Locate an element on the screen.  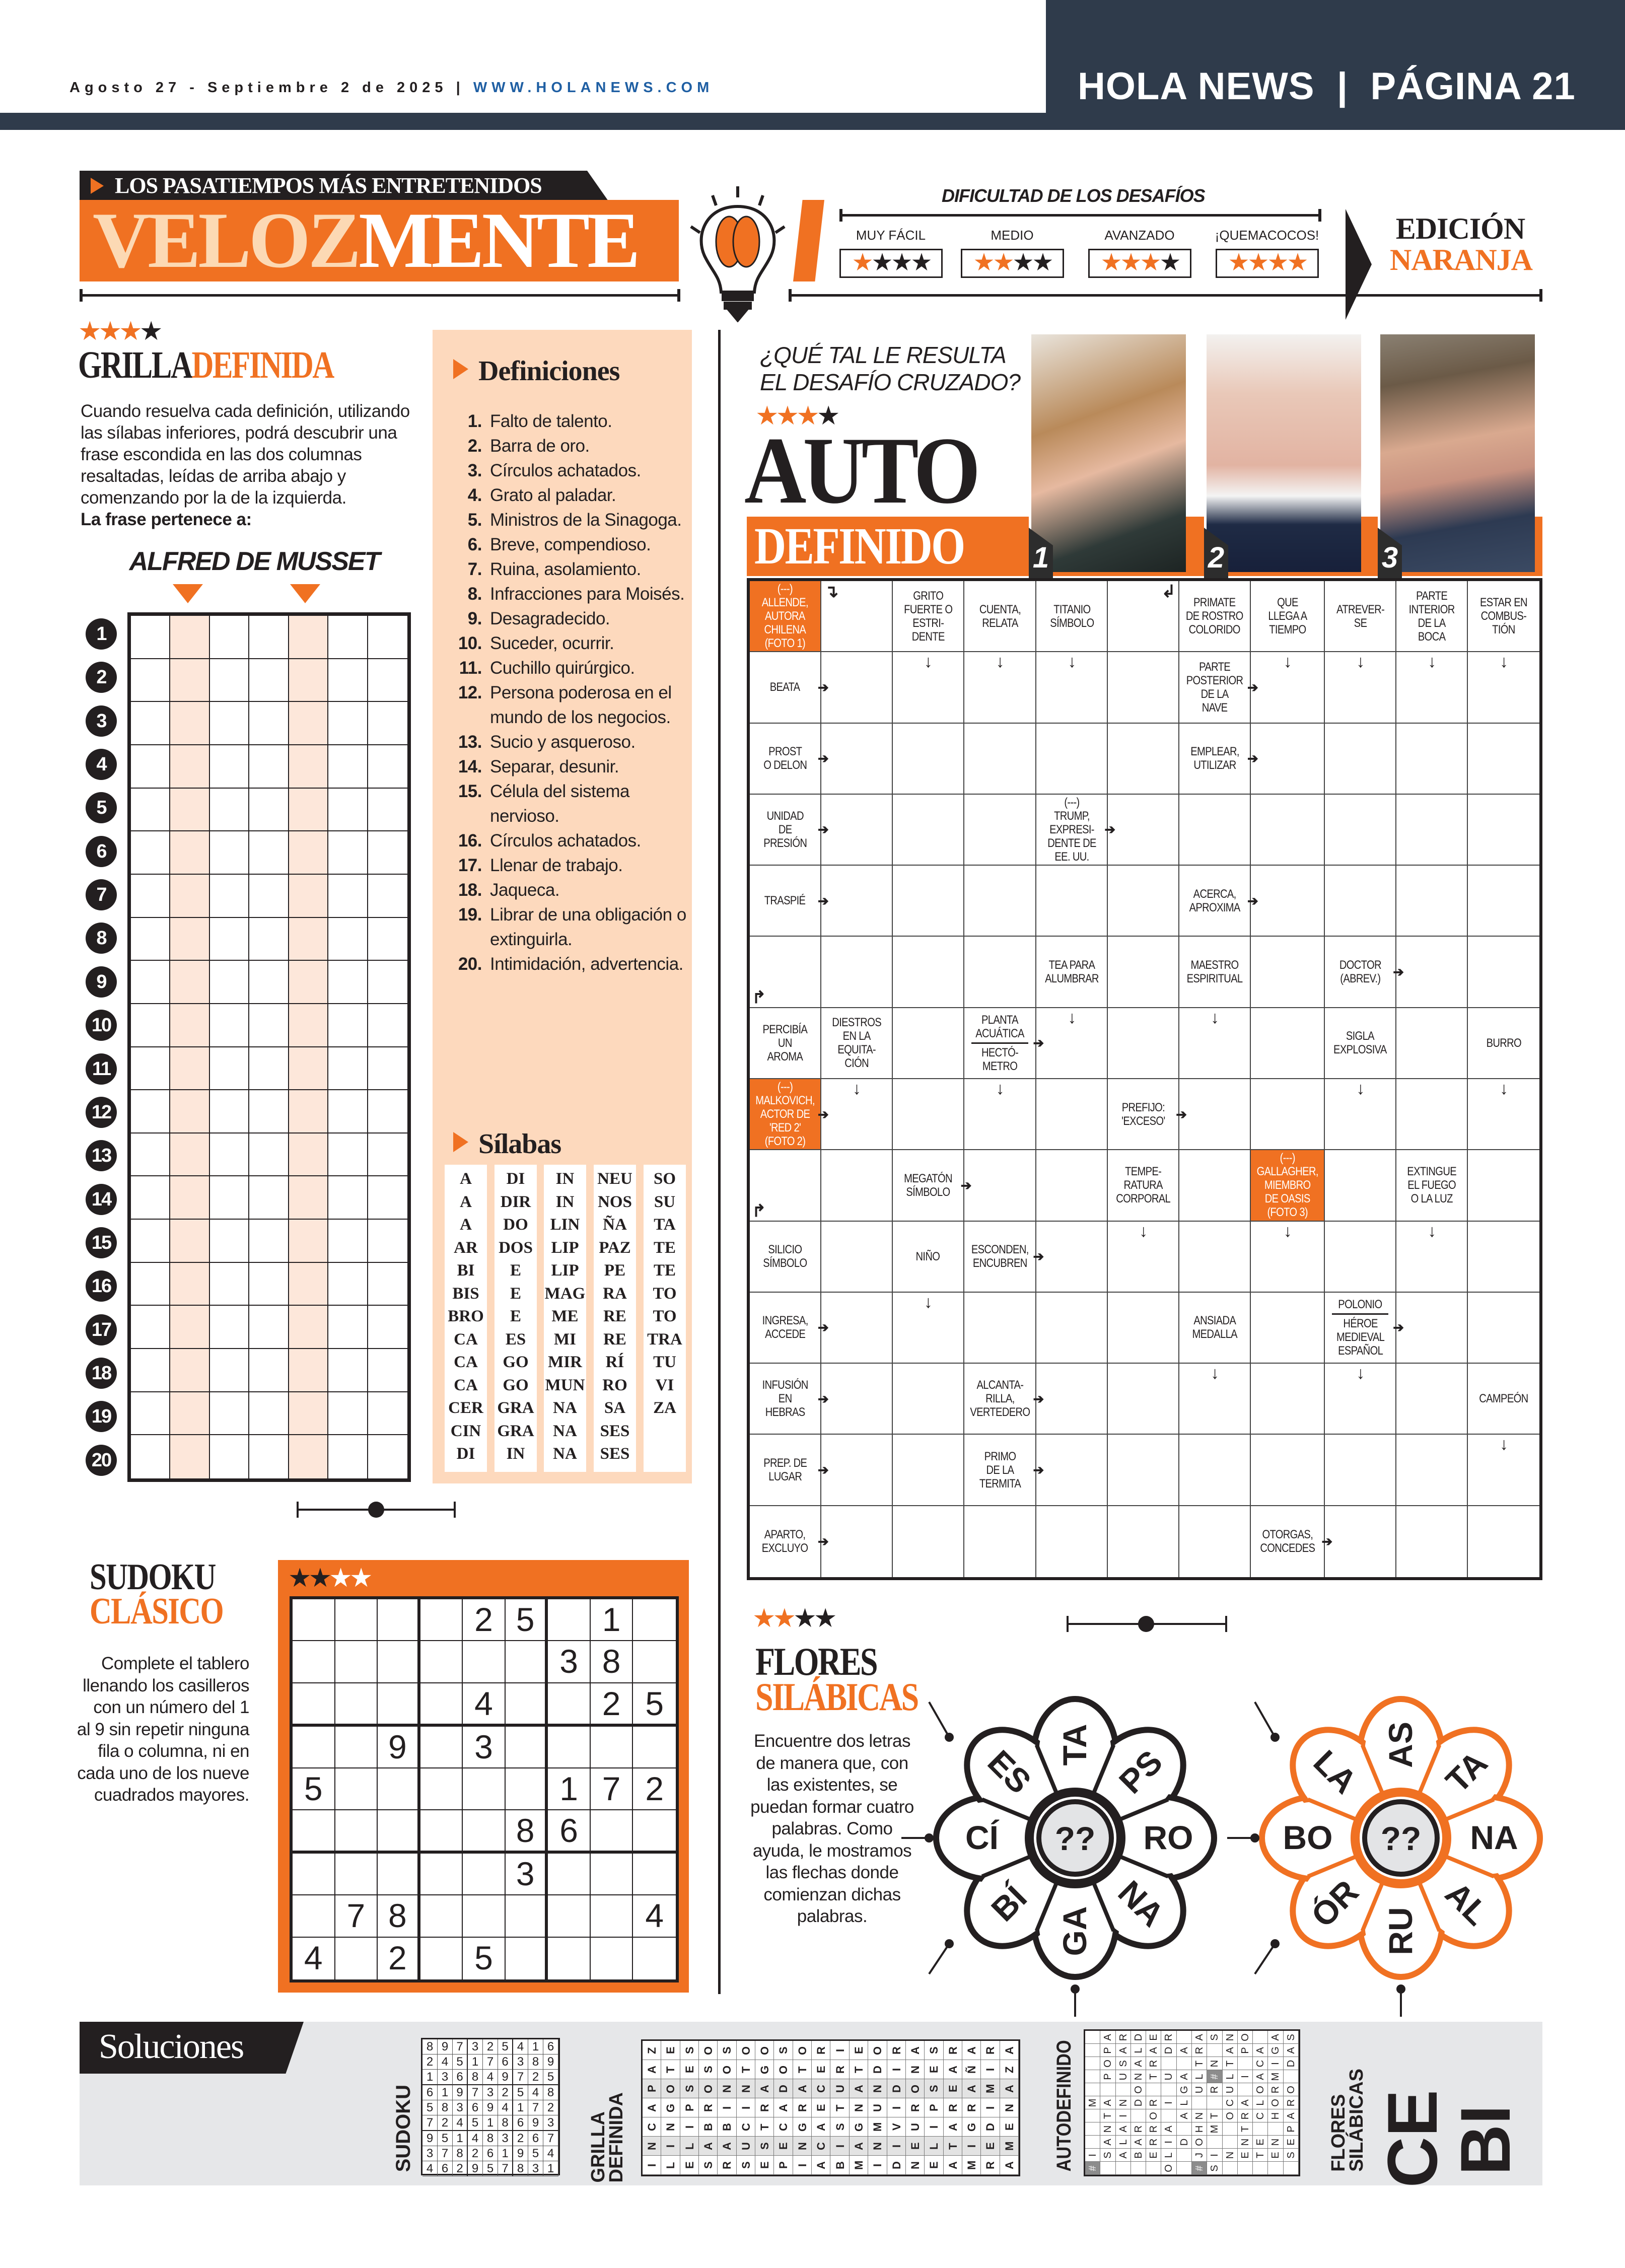
sudoku-cell: 3 is located at coordinates (484, 1747).